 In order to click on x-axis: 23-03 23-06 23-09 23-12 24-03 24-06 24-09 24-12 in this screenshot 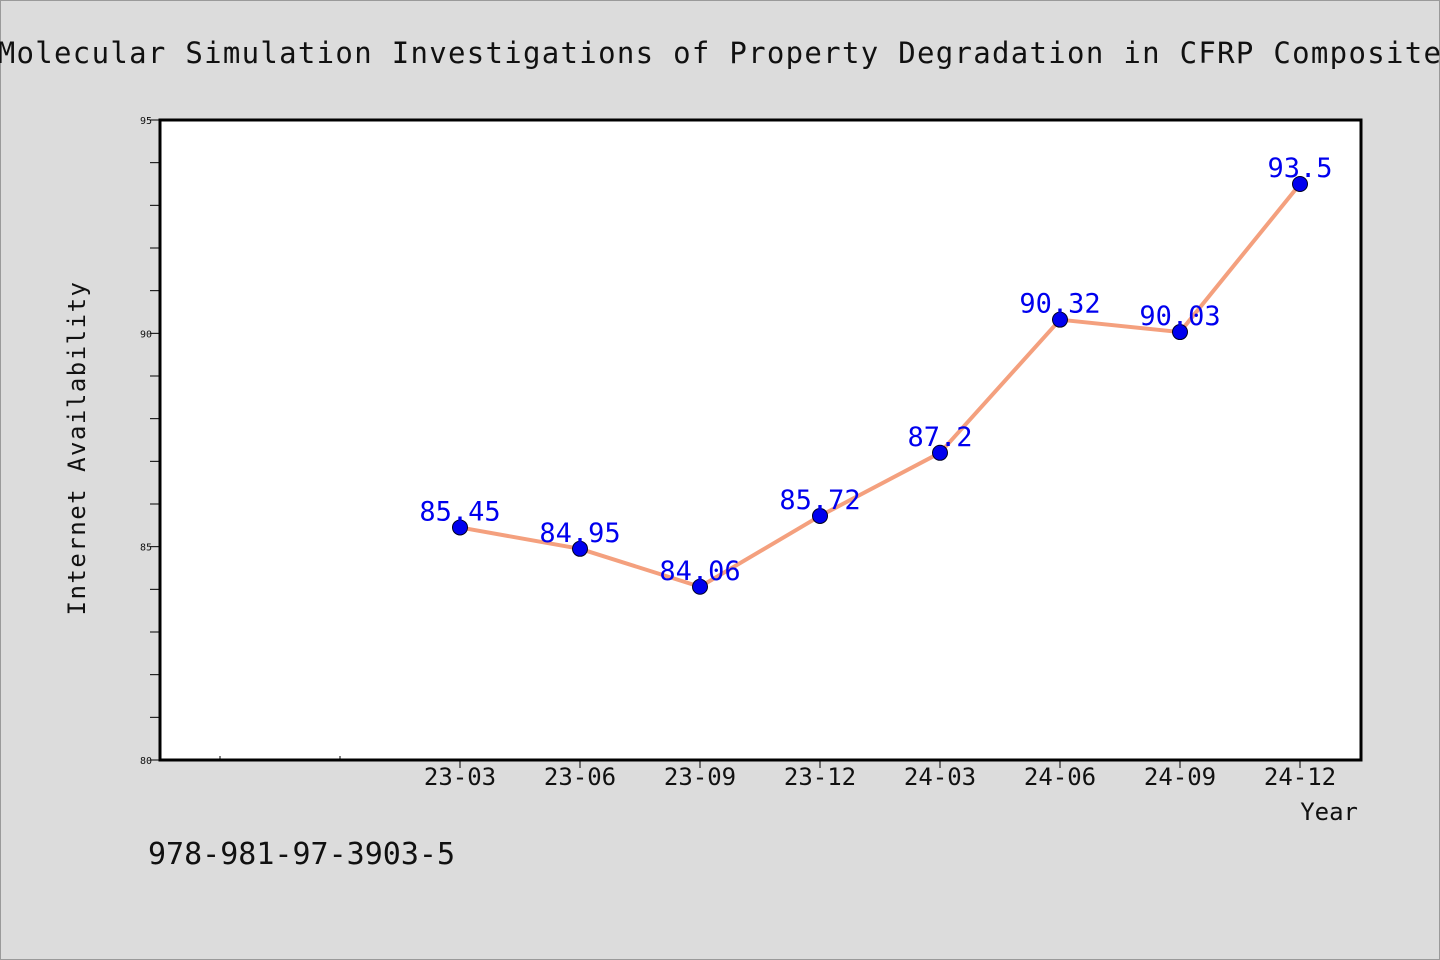, I will do `click(777, 773)`.